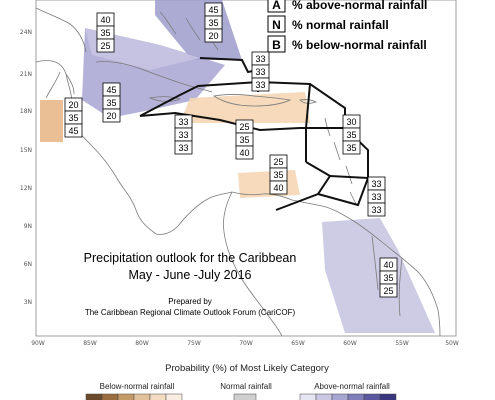 This screenshot has height=400, width=495. Describe the element at coordinates (137, 386) in the screenshot. I see `legend-below-label: Below-normal rainfall` at that location.